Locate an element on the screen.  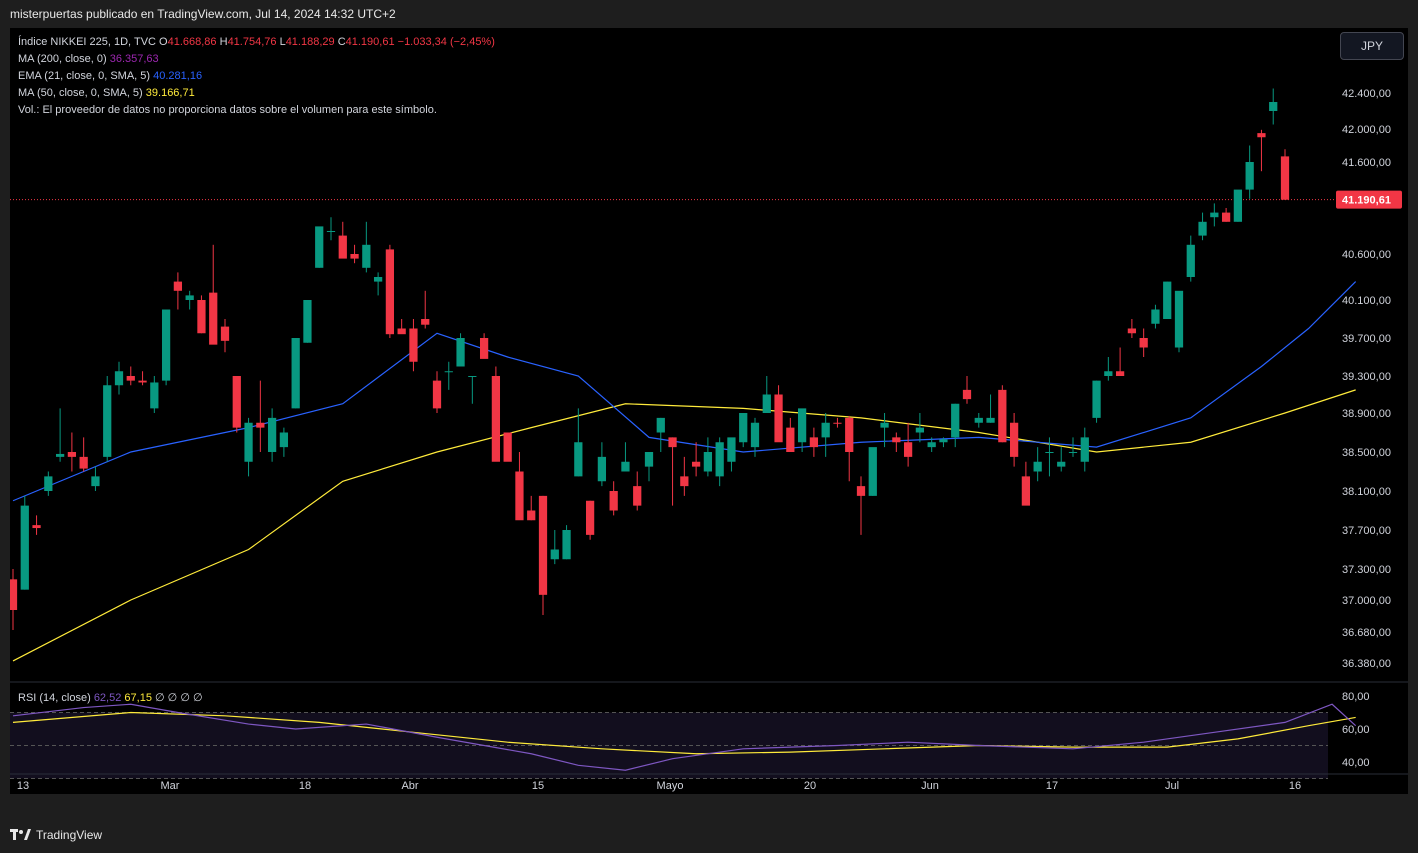
rsi-empty-3: ∅ is located at coordinates (185, 698).